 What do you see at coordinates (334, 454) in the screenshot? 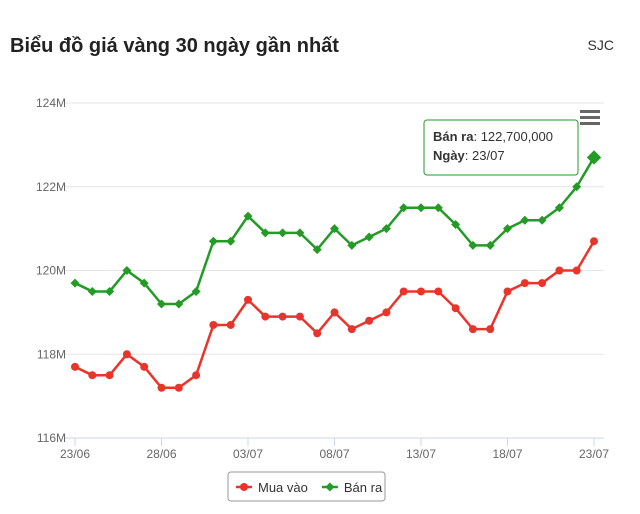
I see `x-tick-label: 08/07` at bounding box center [334, 454].